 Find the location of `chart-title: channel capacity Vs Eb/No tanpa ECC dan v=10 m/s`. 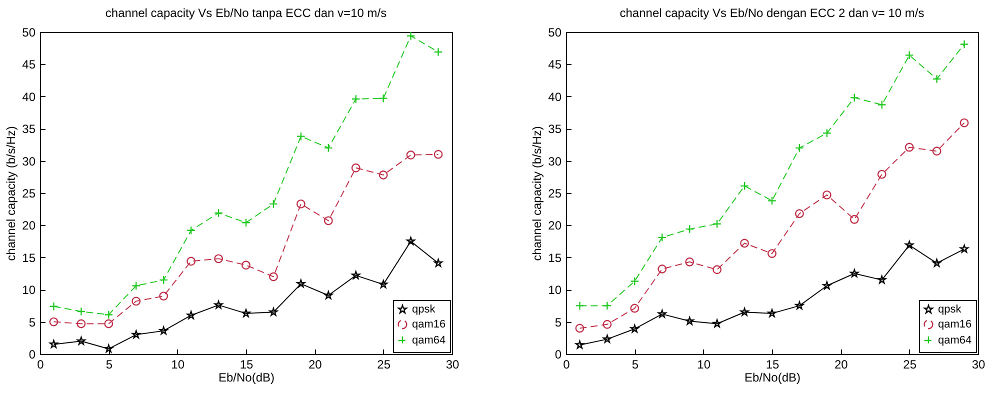

chart-title: channel capacity Vs Eb/No tanpa ECC dan v=10 m/s is located at coordinates (246, 13).